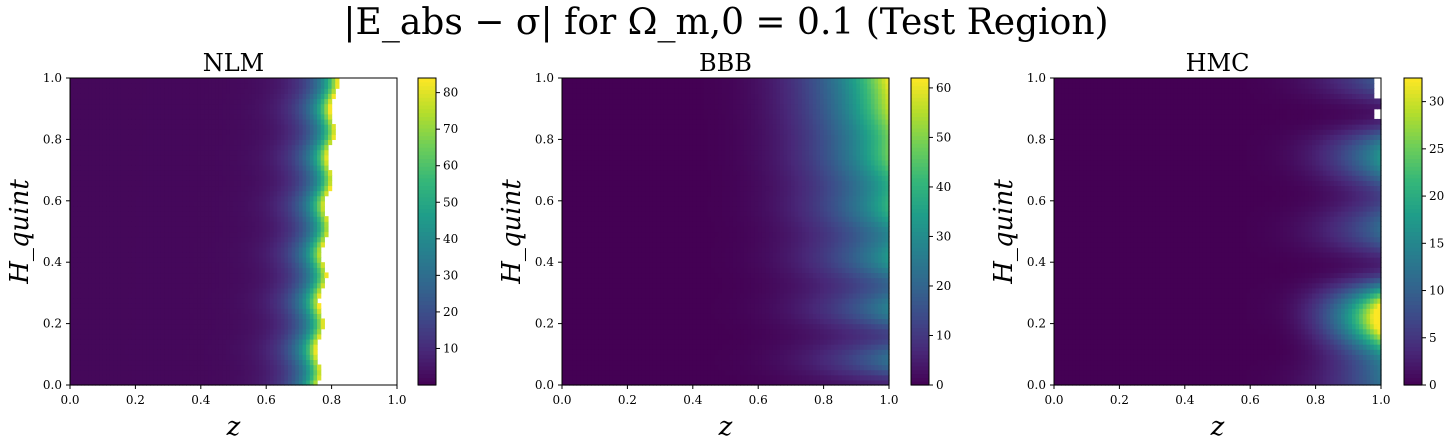  What do you see at coordinates (427, 268) in the screenshot?
I see `colorbar-segment` at bounding box center [427, 268].